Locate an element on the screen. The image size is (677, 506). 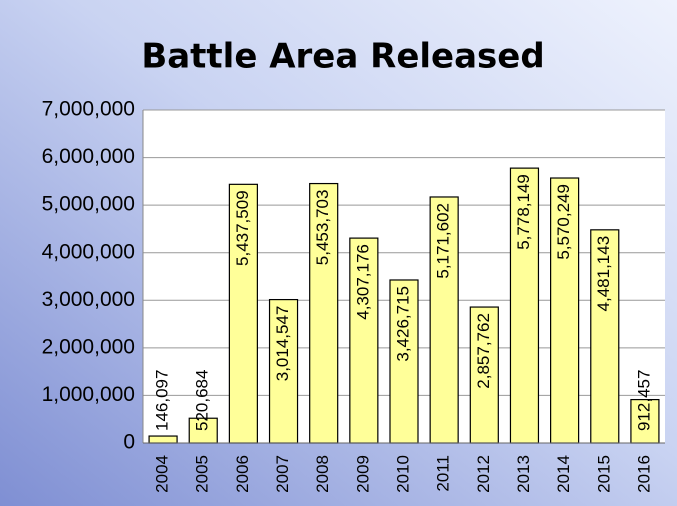
x-tick-label: 2009 is located at coordinates (362, 474).